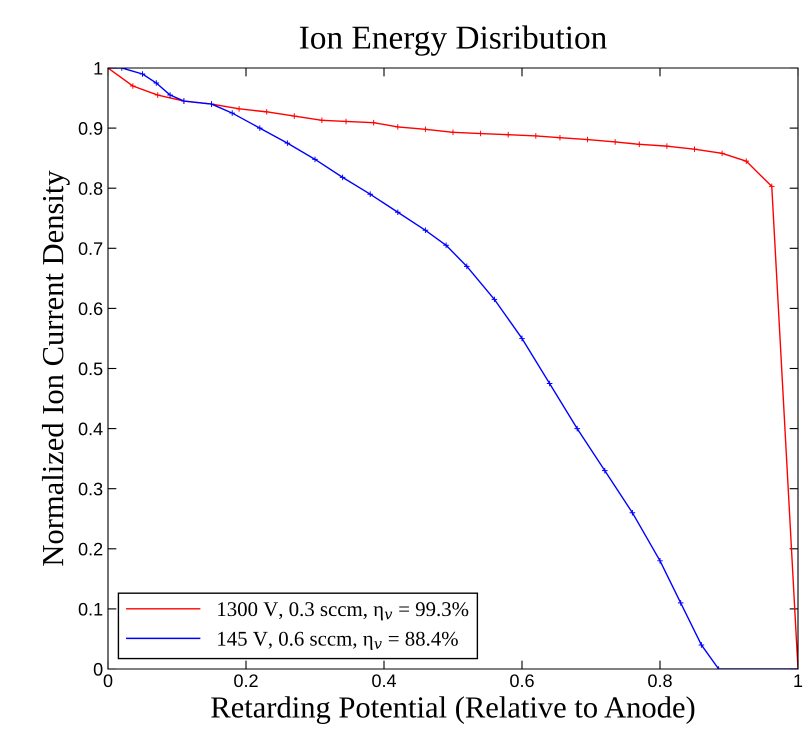 Image resolution: width=809 pixels, height=747 pixels. Describe the element at coordinates (384, 681) in the screenshot. I see `x-tick-label: 0.4` at that location.